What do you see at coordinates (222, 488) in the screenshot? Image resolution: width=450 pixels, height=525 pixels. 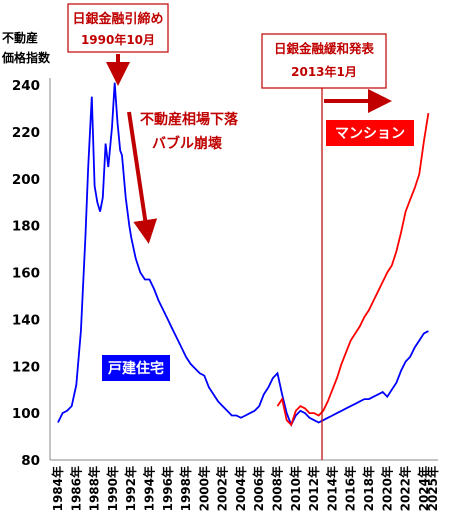 I see `x-tick-label: 2002年` at bounding box center [222, 488].